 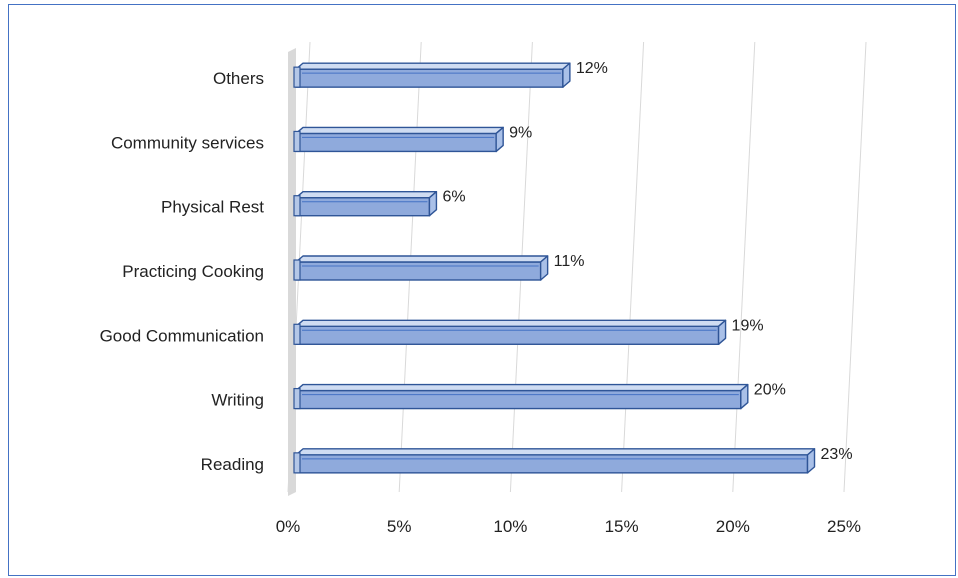 What do you see at coordinates (366, 195) in the screenshot?
I see `bar-top-physical-rest` at bounding box center [366, 195].